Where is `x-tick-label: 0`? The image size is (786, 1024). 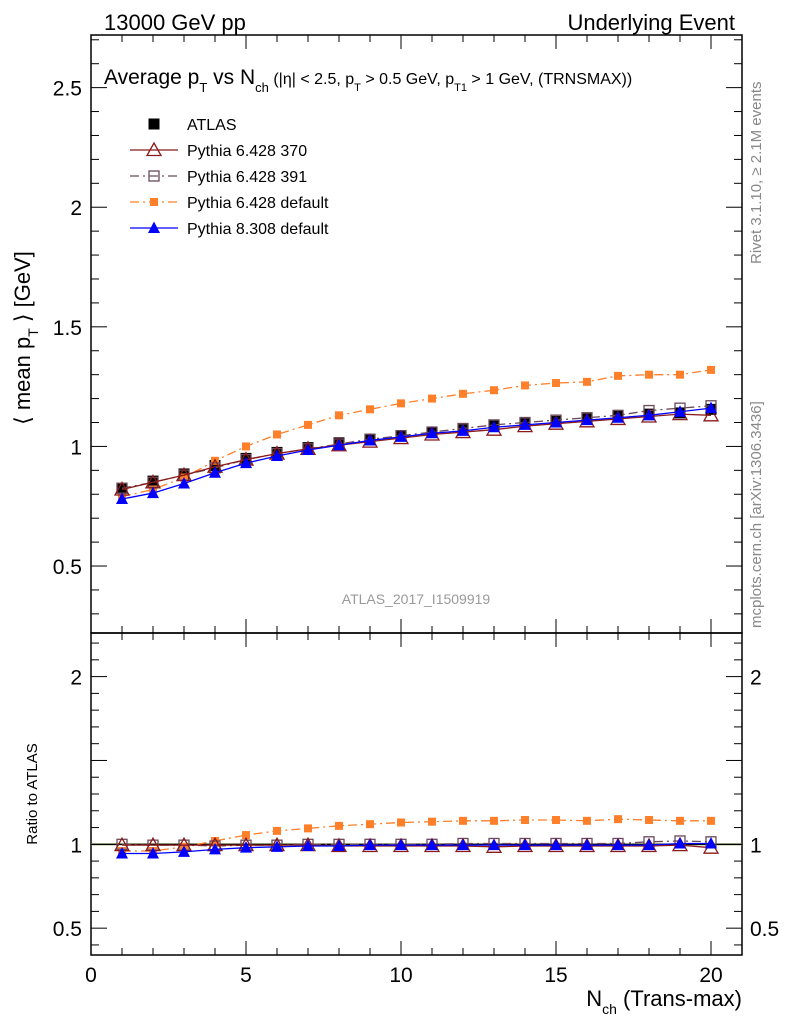 x-tick-label: 0 is located at coordinates (91, 975).